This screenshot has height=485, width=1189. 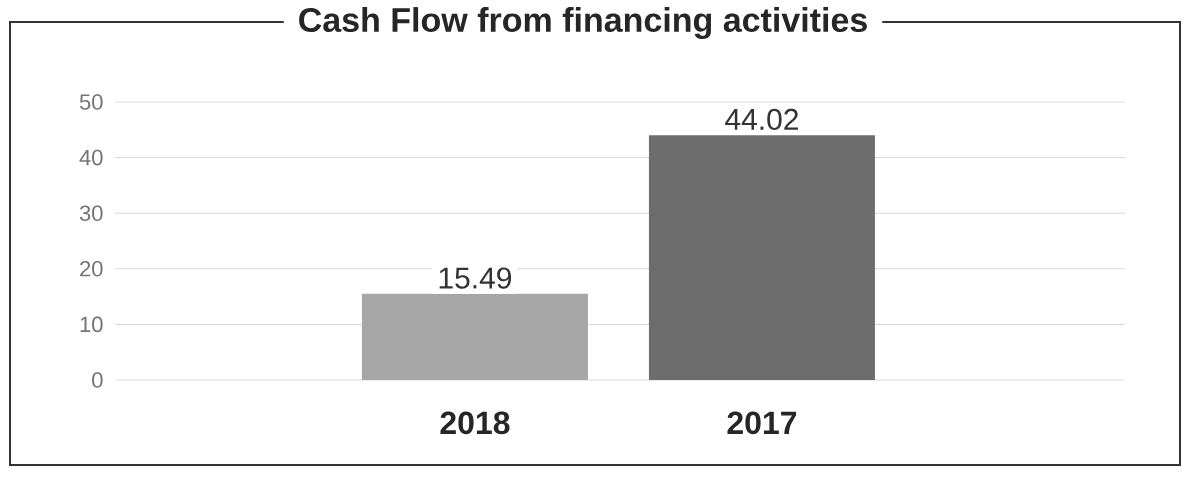 What do you see at coordinates (91, 102) in the screenshot?
I see `y-tick-label: 50` at bounding box center [91, 102].